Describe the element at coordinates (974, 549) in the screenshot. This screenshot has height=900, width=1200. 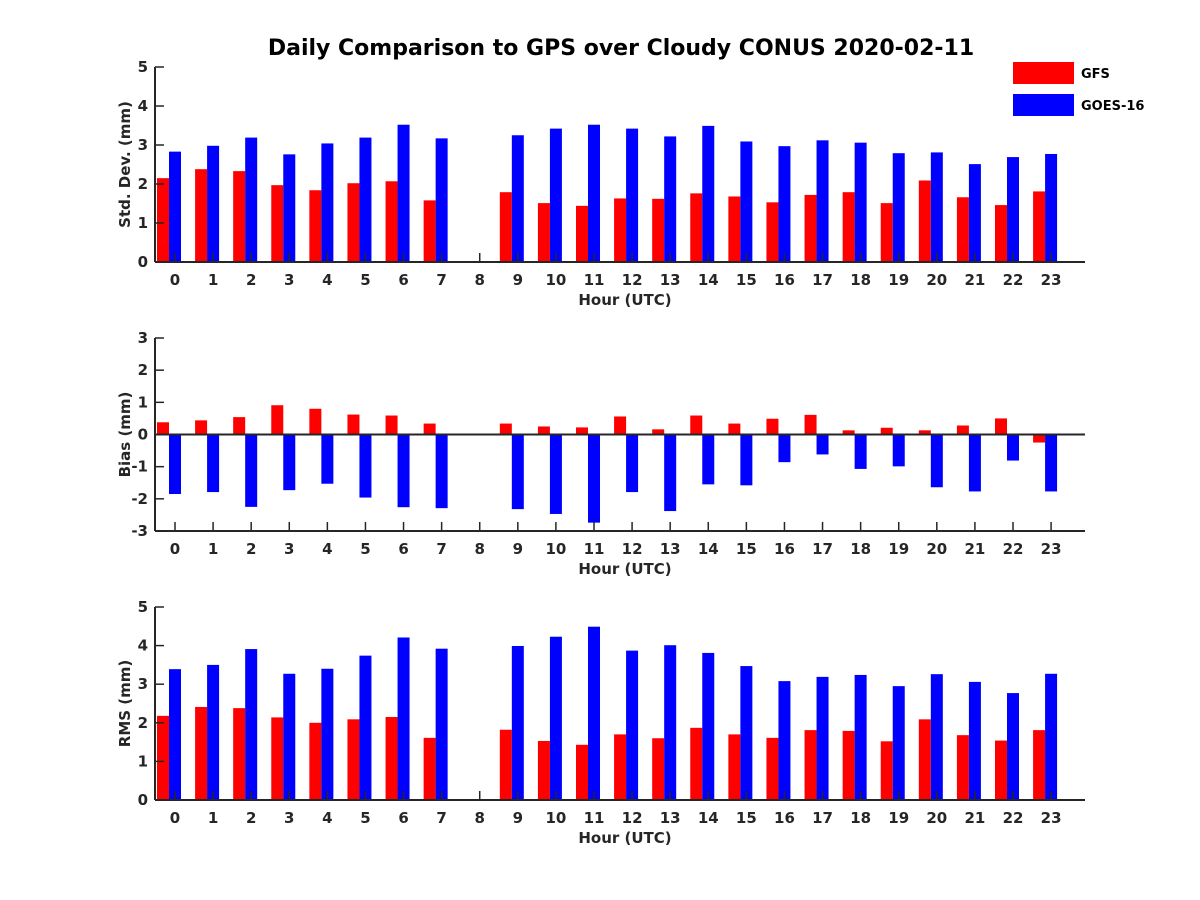
I see `x-tick-label-bias-21: 21` at that location.